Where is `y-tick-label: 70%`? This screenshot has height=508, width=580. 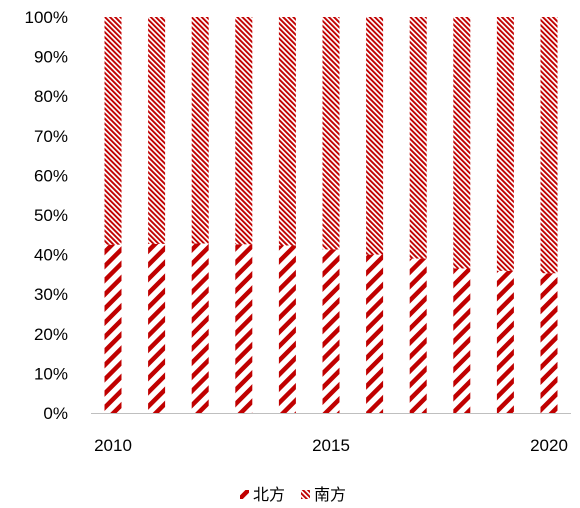 y-tick-label: 70% is located at coordinates (51, 136).